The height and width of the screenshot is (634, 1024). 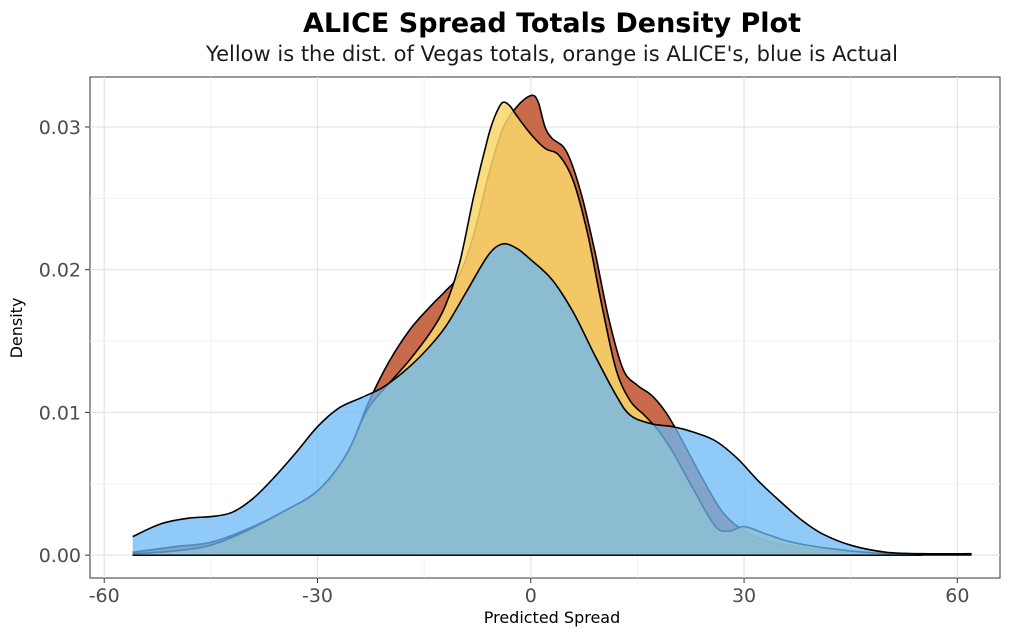 I want to click on y-axis-title: Density, so click(x=16, y=328).